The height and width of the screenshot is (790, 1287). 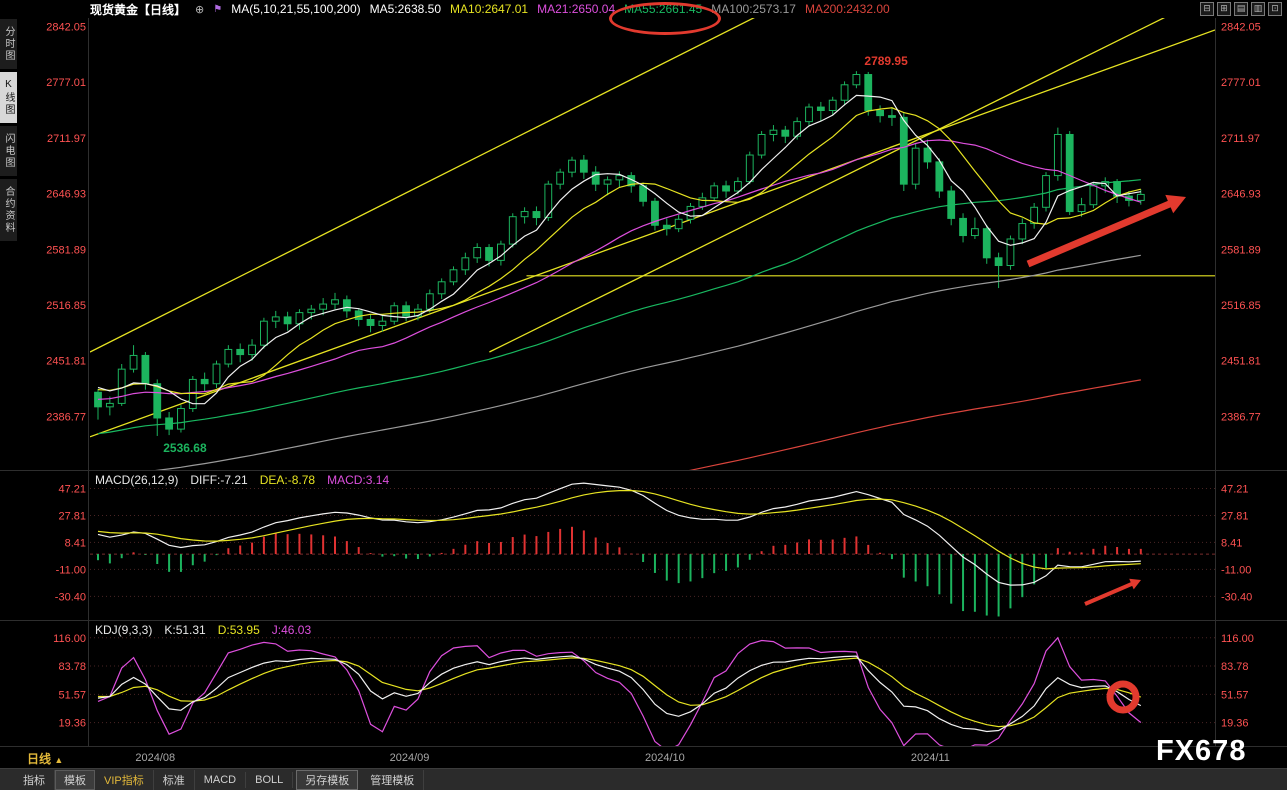 I want to click on macd-params: MACD(26,12,9), so click(x=137, y=480).